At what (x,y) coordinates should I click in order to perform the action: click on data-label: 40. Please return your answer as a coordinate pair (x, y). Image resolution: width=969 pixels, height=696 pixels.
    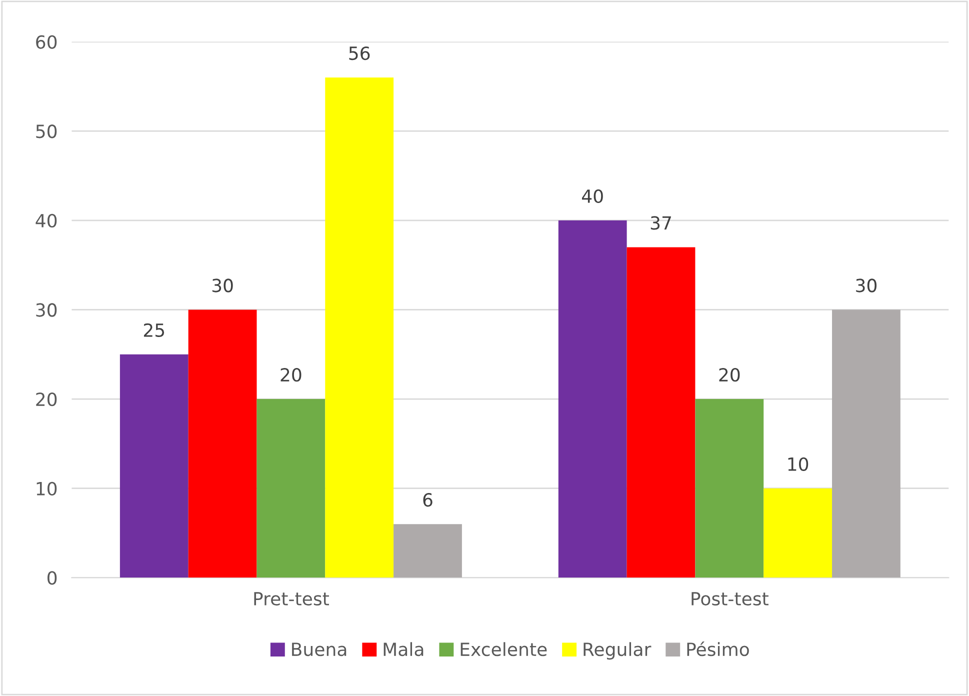
    Looking at the image, I should click on (592, 196).